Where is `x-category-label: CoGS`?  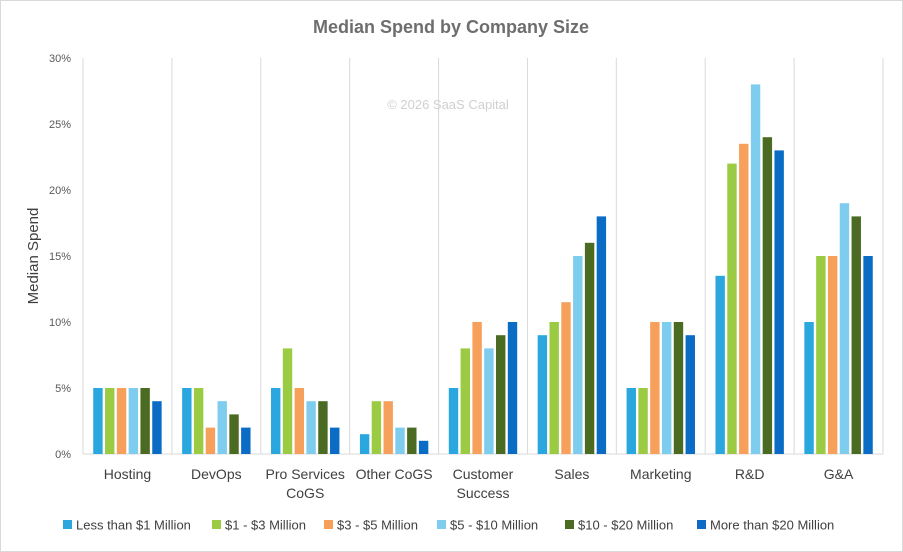
x-category-label: CoGS is located at coordinates (305, 493).